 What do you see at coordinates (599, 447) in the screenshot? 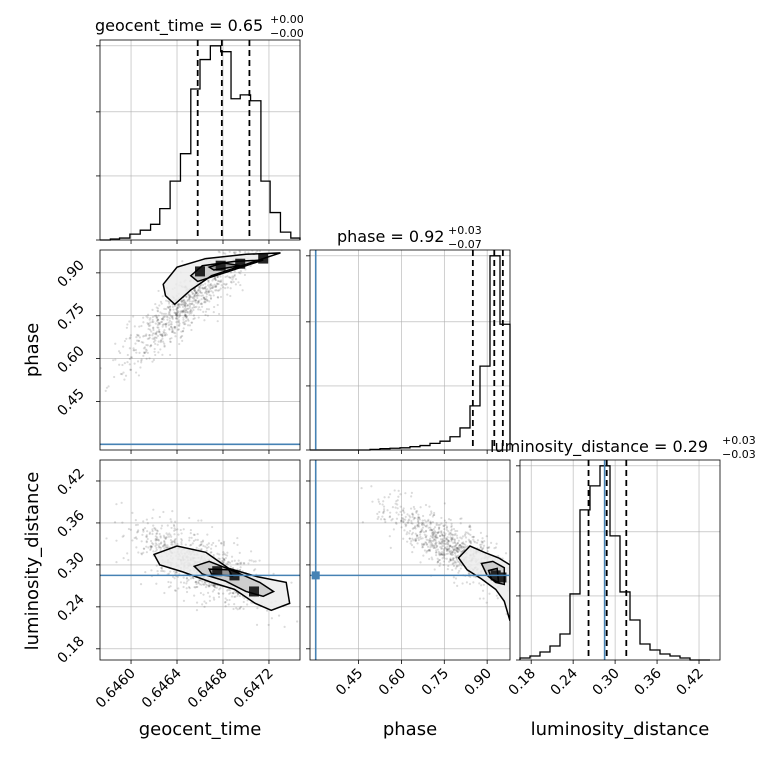
I see `title-luminosity-distance: luminosity_distance = 0.29` at bounding box center [599, 447].